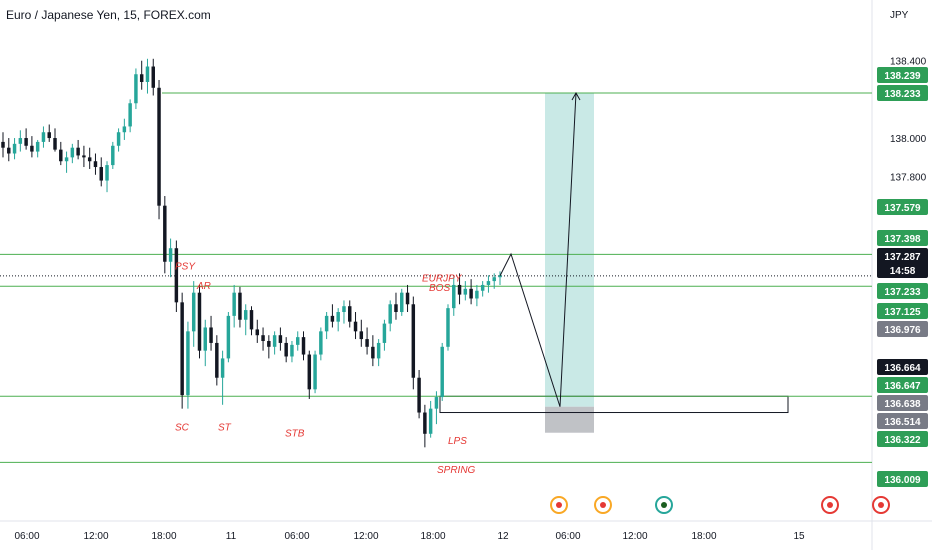 This screenshot has width=932, height=555. Describe the element at coordinates (902, 238) in the screenshot. I see `price-badge: 137.398` at that location.